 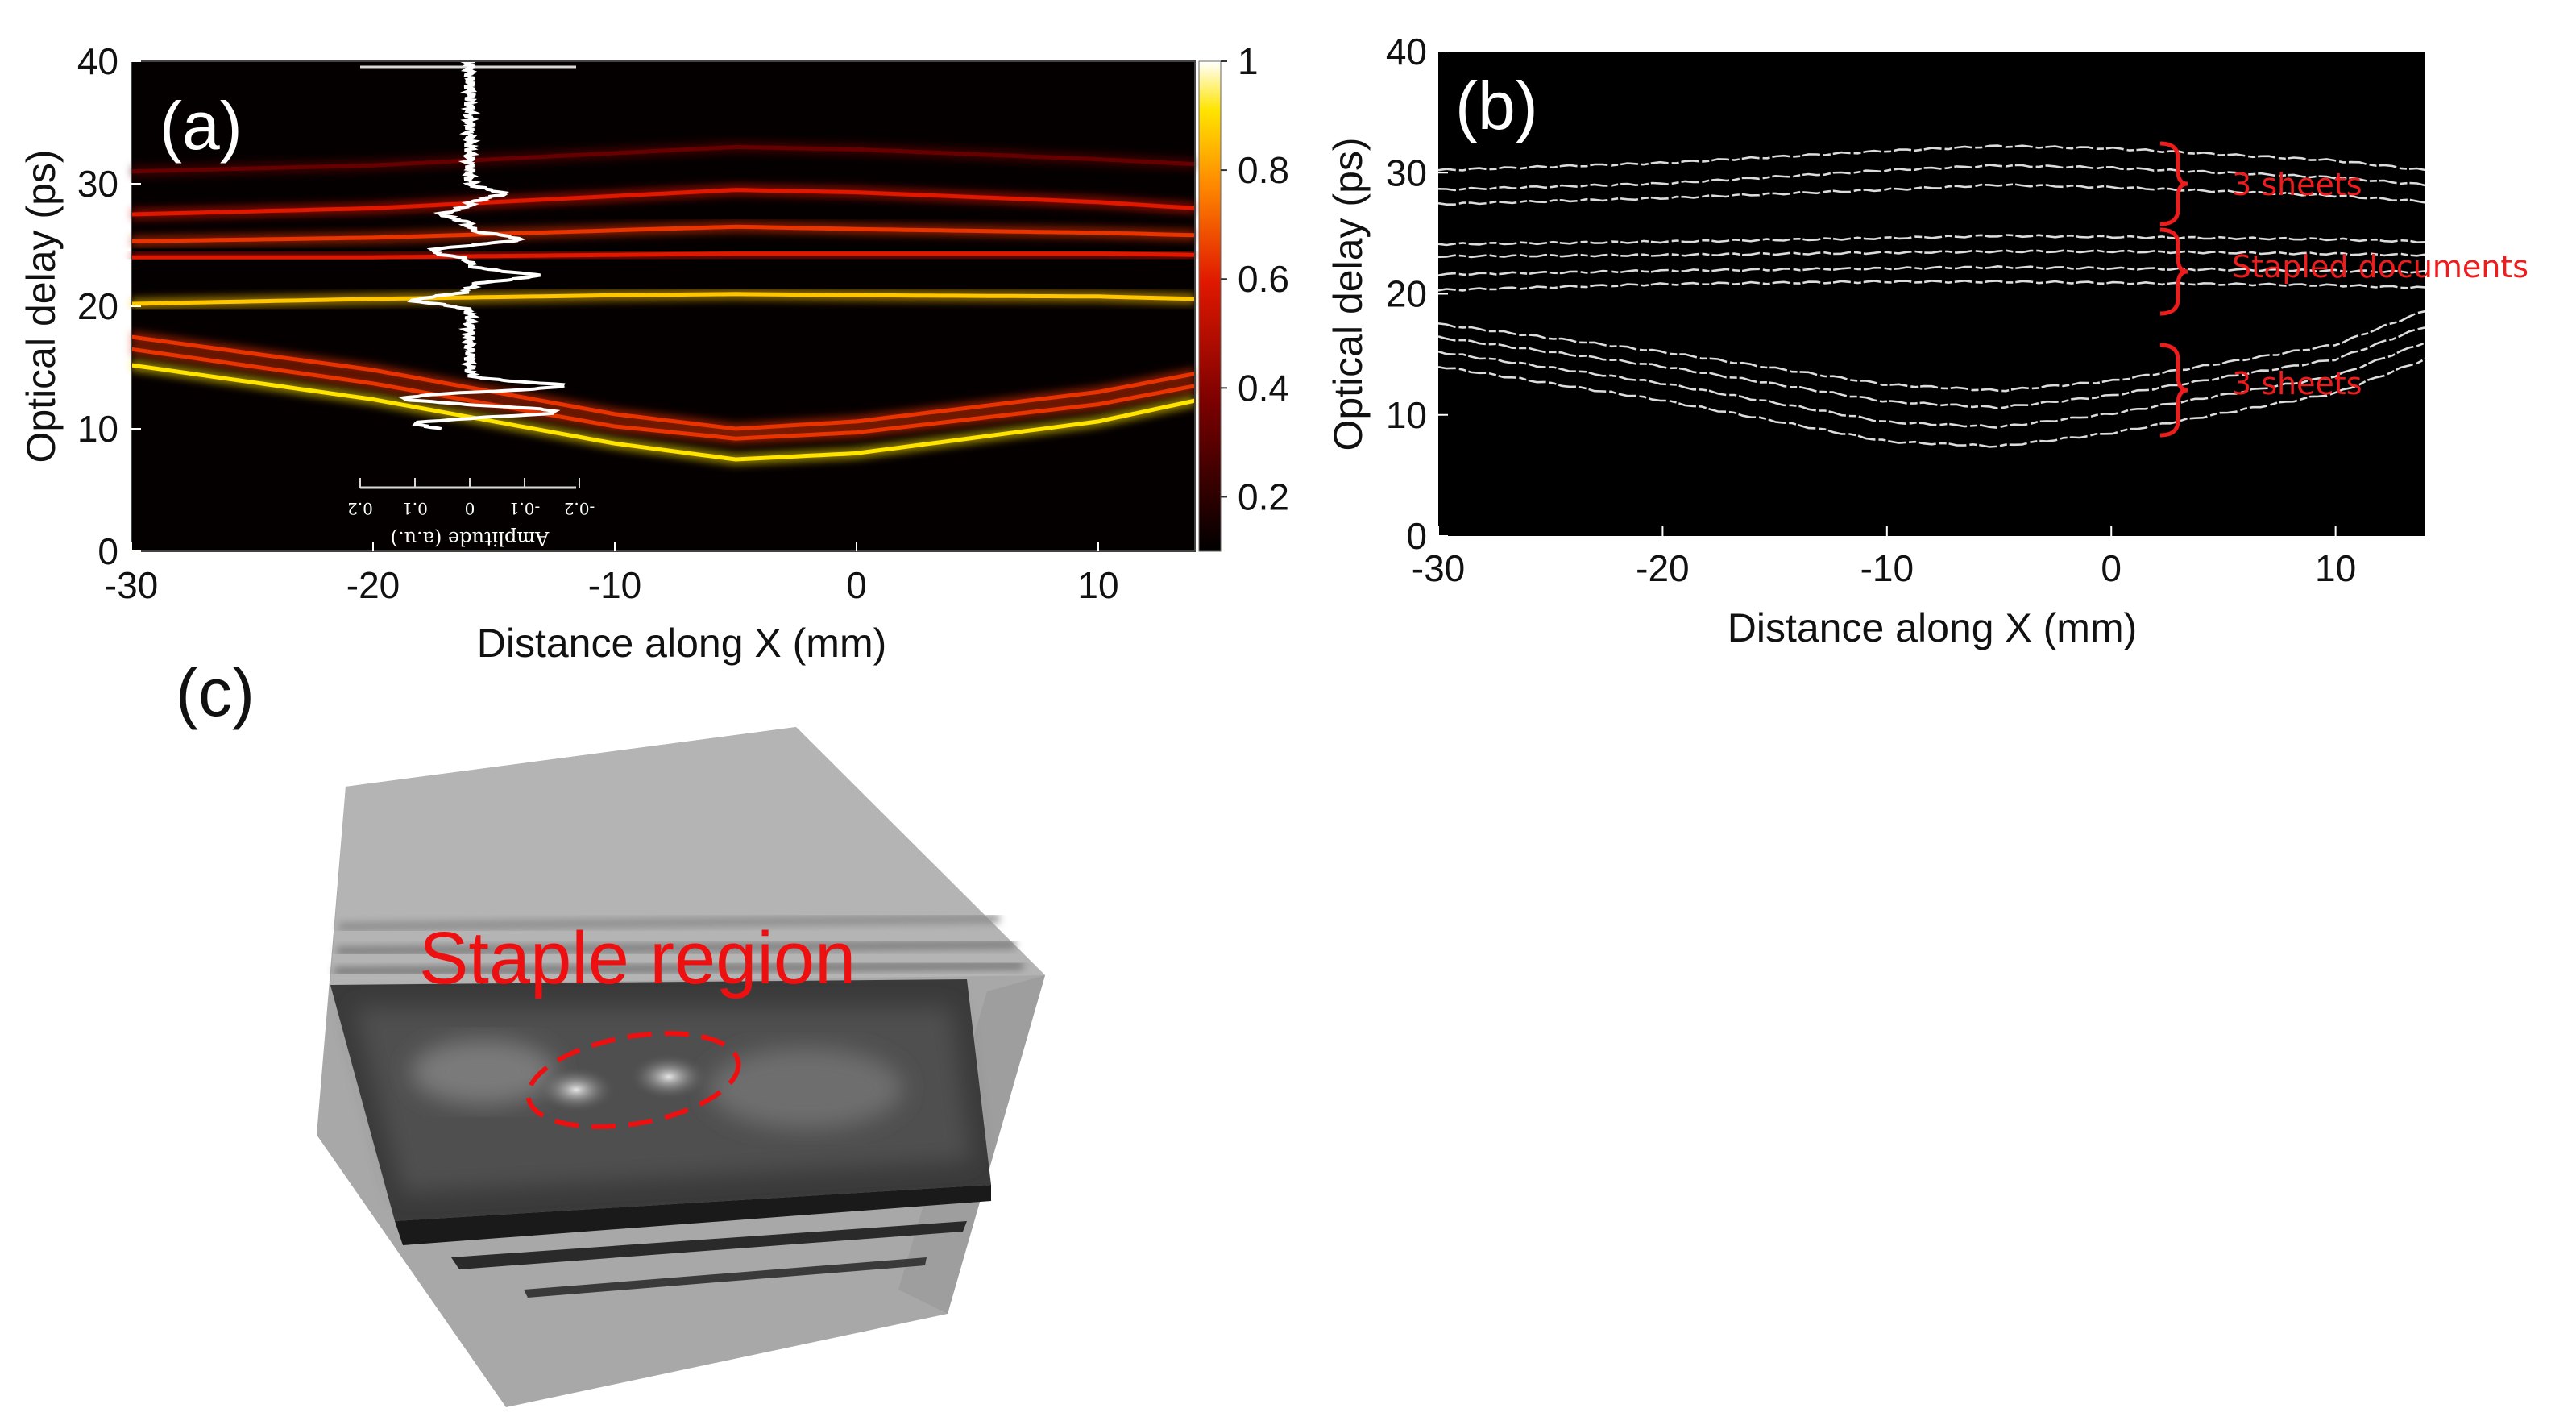 What do you see at coordinates (481, 245) in the screenshot?
I see `inset-waveform-line` at bounding box center [481, 245].